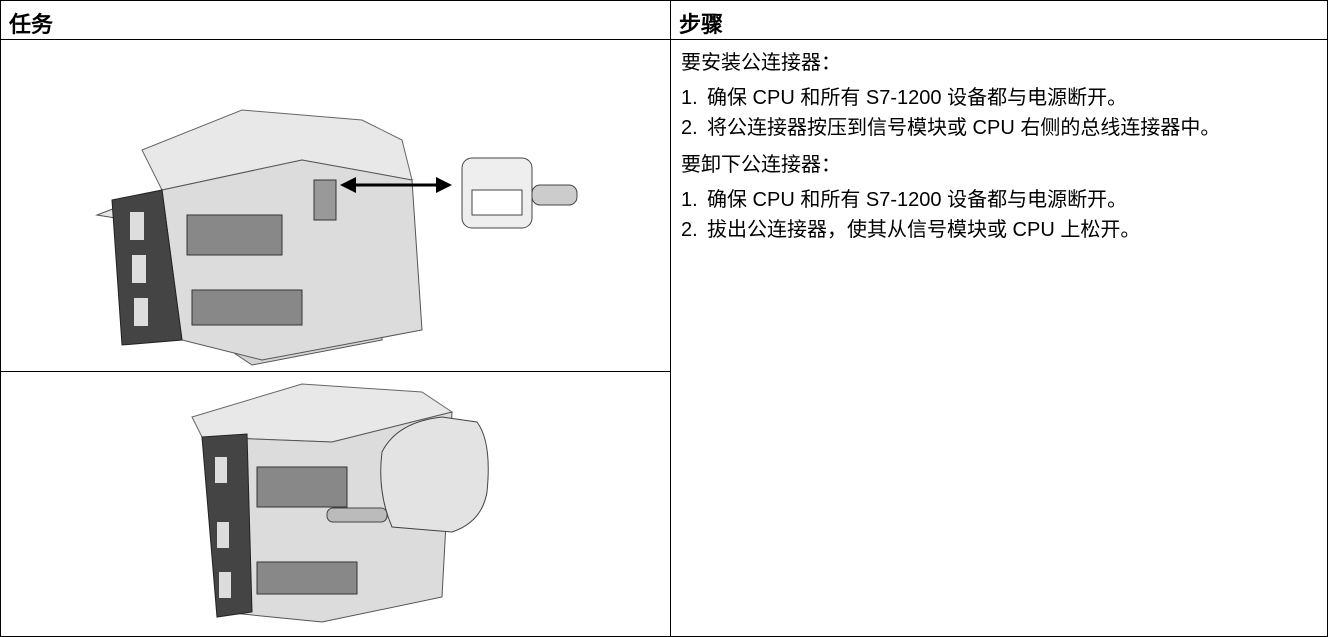  What do you see at coordinates (339, 503) in the screenshot?
I see `remove-illustration` at bounding box center [339, 503].